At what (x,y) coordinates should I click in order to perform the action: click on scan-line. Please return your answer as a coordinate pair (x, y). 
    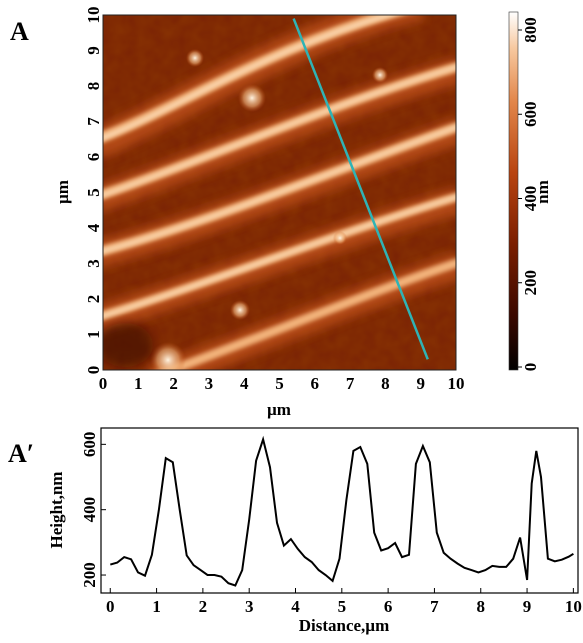
    Looking at the image, I should click on (360, 189).